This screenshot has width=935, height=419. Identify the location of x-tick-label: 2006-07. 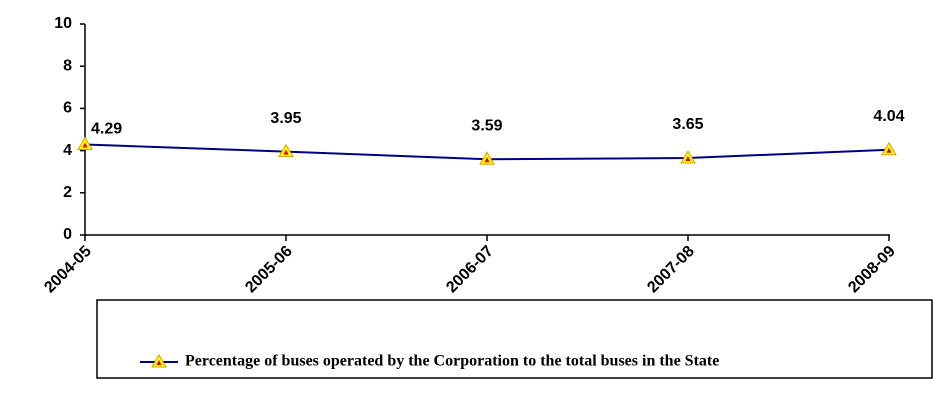
(470, 270).